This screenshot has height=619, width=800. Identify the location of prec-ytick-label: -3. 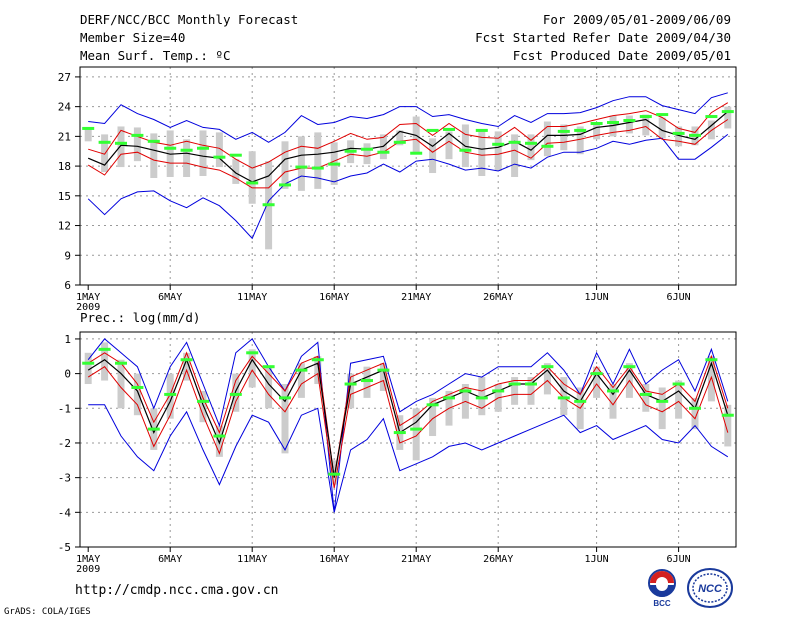
(64, 478).